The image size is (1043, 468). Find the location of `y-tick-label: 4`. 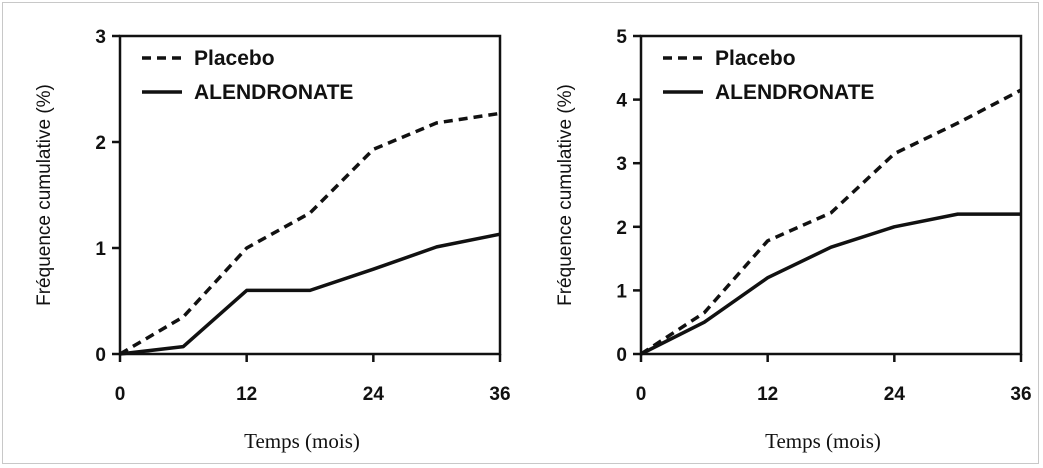

y-tick-label: 4 is located at coordinates (621, 101).